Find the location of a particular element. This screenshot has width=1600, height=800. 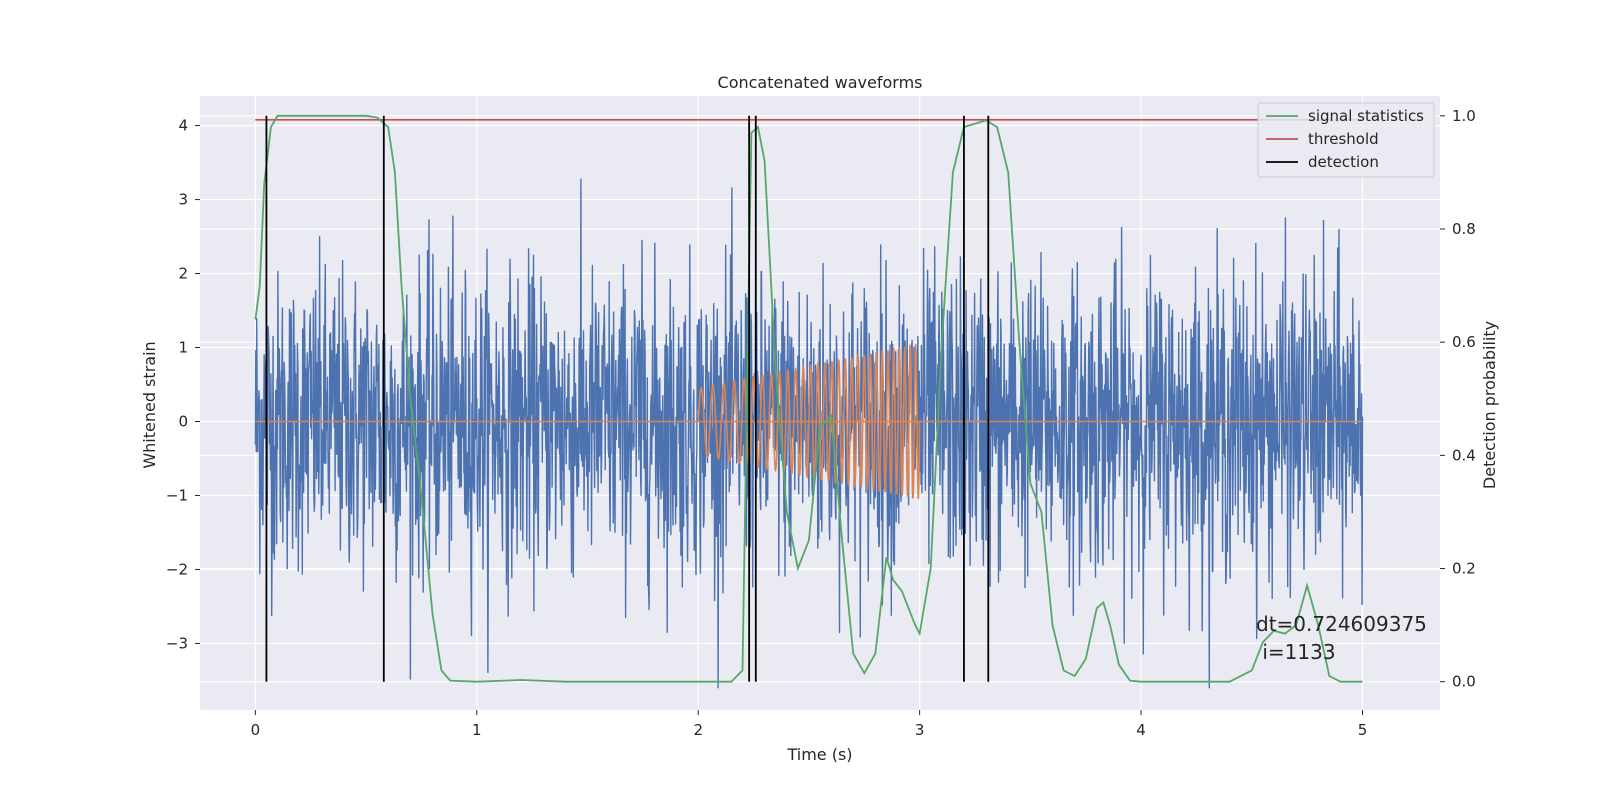

x-axis-ticks: 0 1 2 3 4 5 is located at coordinates (809, 724).